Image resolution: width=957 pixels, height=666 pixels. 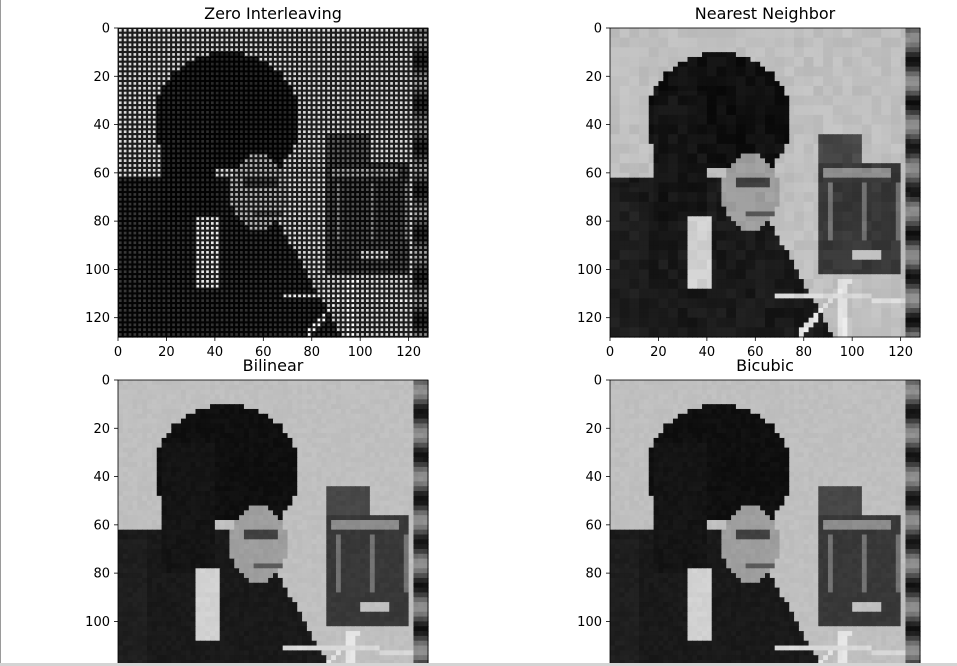 What do you see at coordinates (765, 13) in the screenshot?
I see `panel-title: Nearest Neighbor` at bounding box center [765, 13].